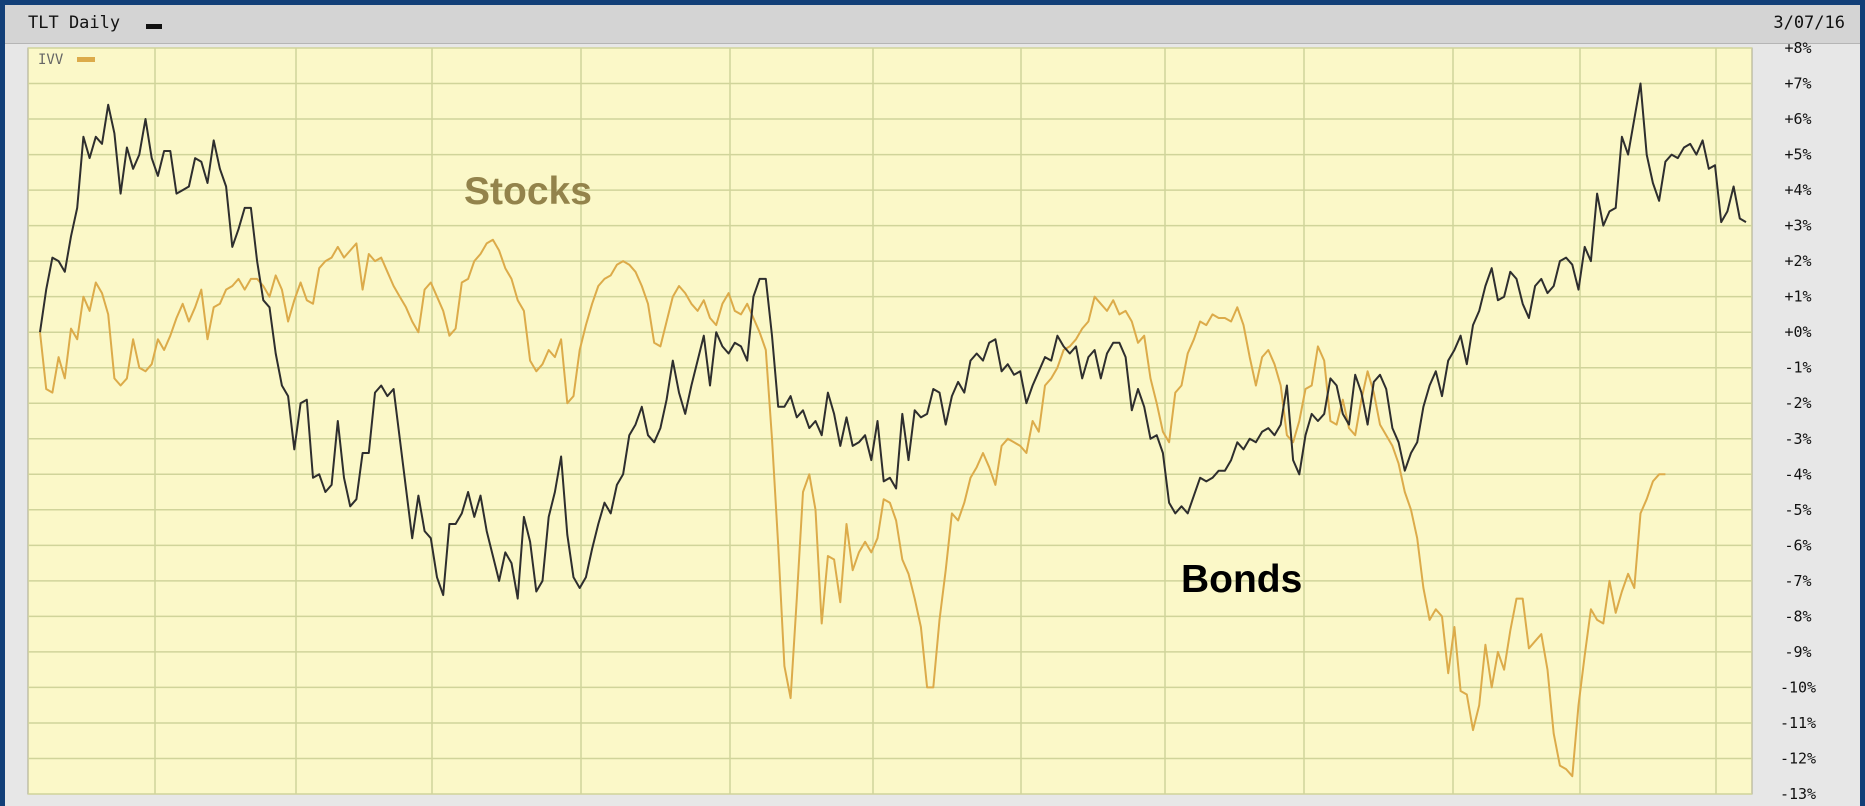  I want to click on y-tick-label: +8%, so click(1797, 48).